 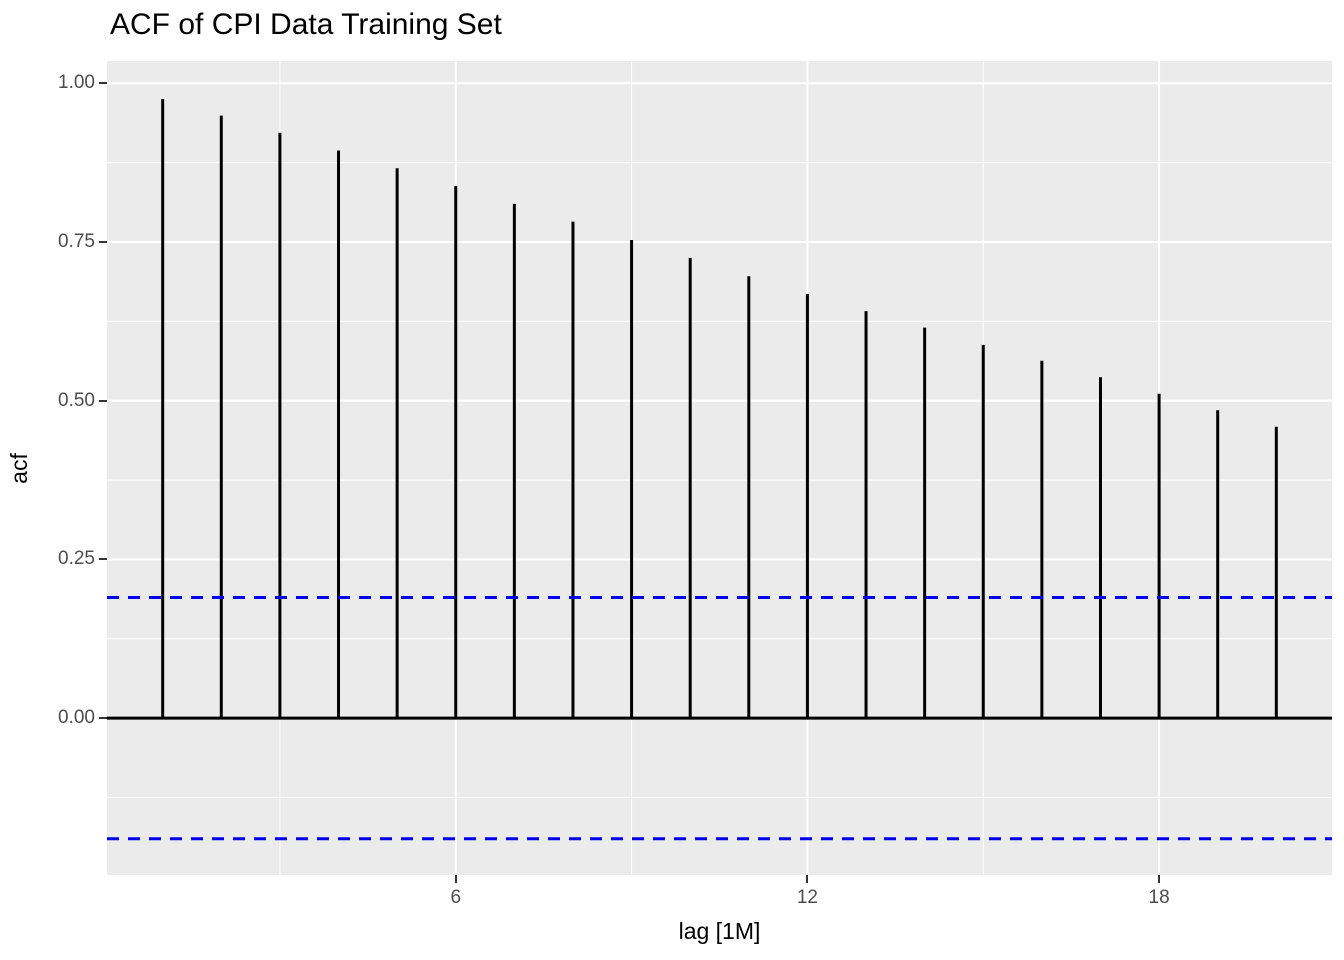 I want to click on y-tick-label: 0.25, so click(x=76, y=559).